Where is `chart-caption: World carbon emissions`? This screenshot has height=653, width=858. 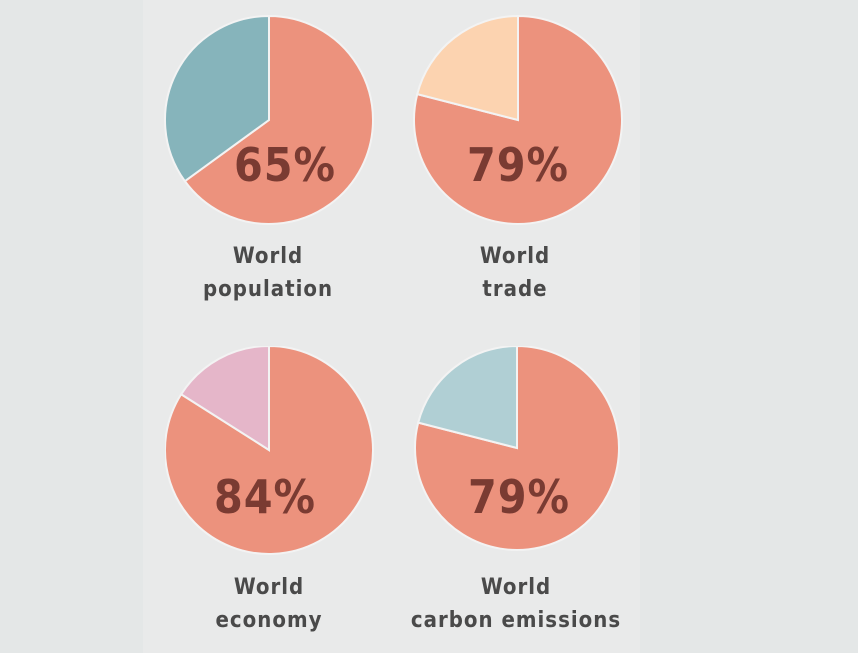 chart-caption: World carbon emissions is located at coordinates (516, 604).